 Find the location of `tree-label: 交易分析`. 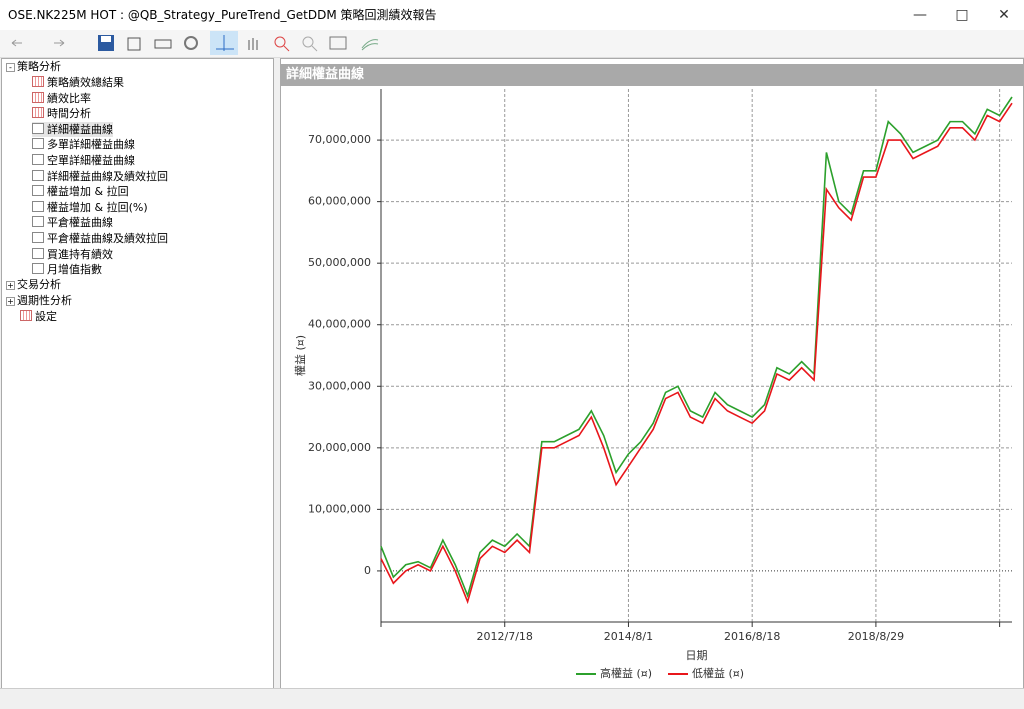

tree-label: 交易分析 is located at coordinates (39, 284).